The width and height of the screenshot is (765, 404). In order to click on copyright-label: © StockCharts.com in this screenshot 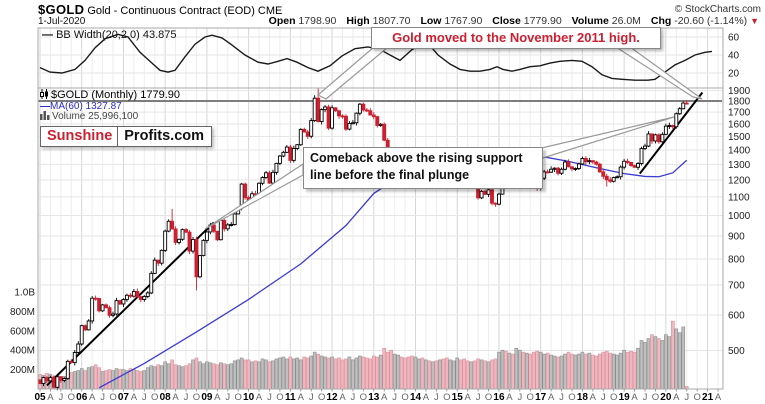, I will do `click(717, 9)`.